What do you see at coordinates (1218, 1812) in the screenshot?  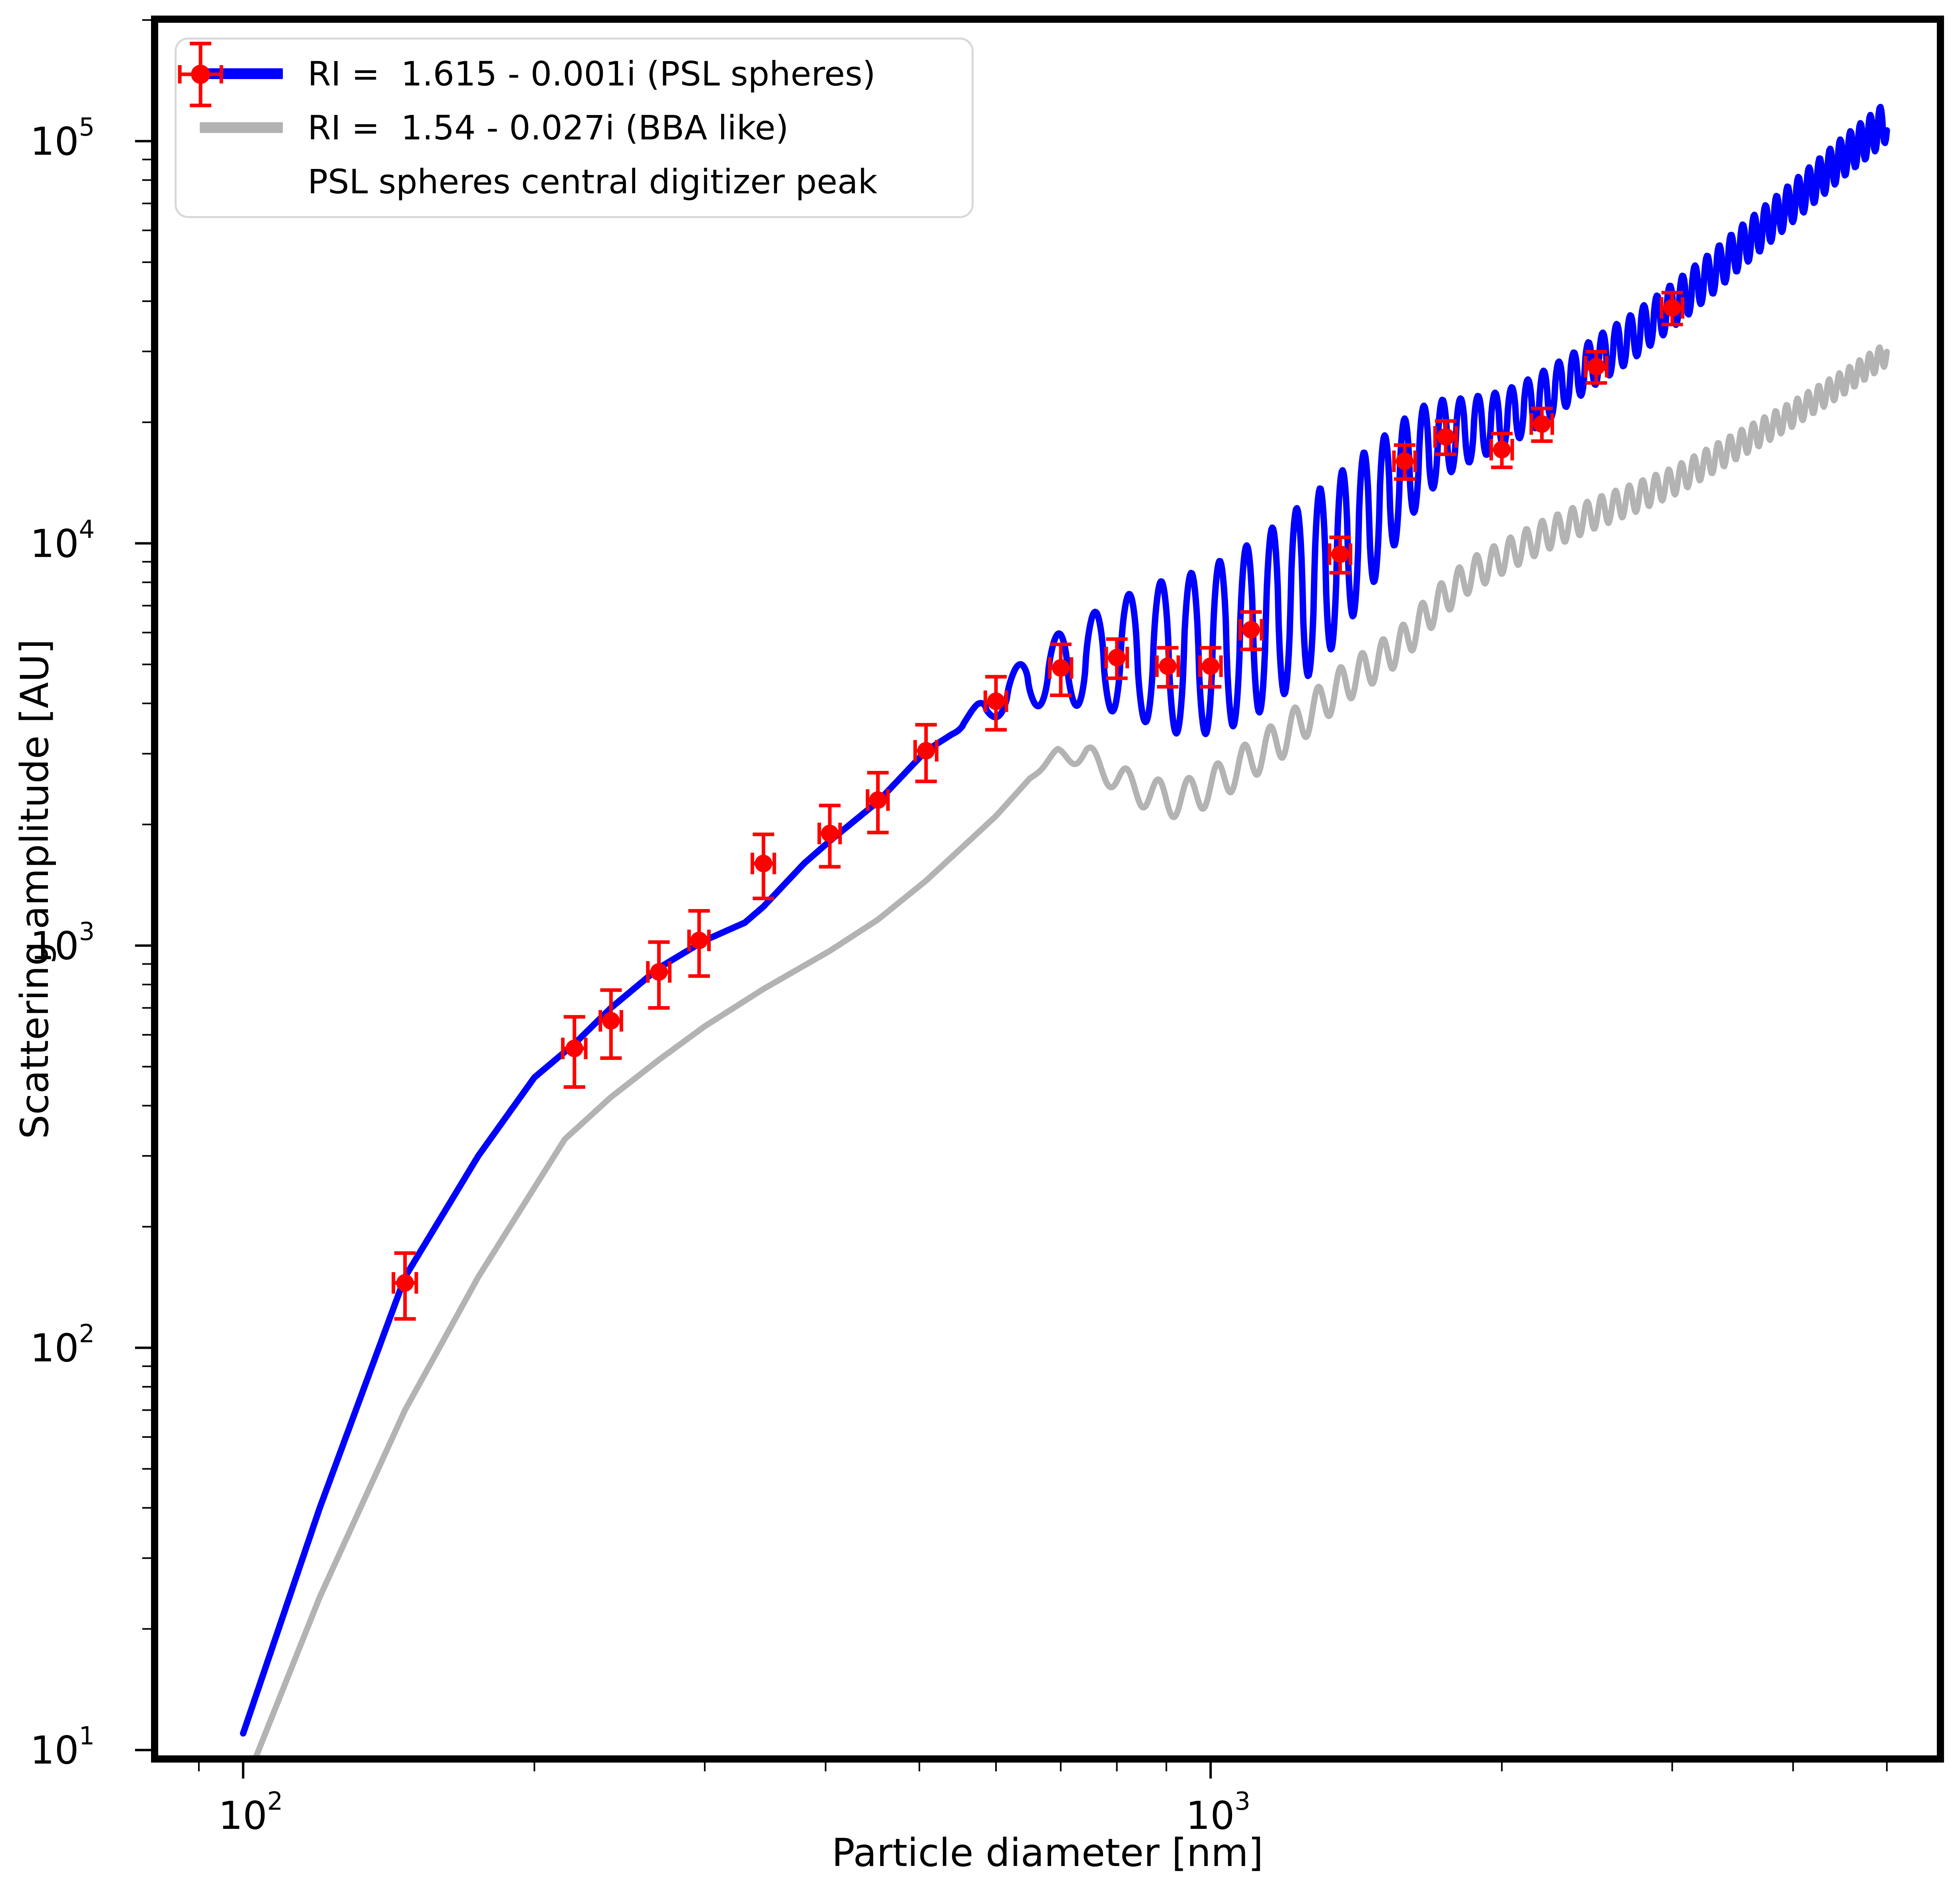 I see `x-tick-label: 10³` at bounding box center [1218, 1812].